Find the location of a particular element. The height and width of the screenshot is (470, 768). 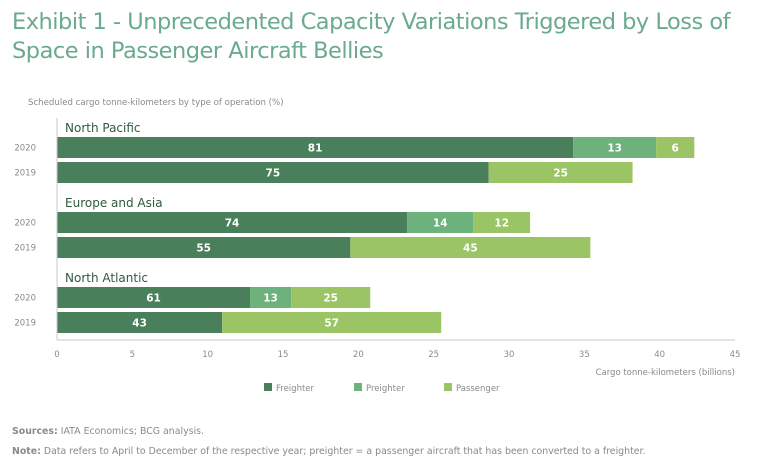

x-tick-label: 10 is located at coordinates (207, 355).